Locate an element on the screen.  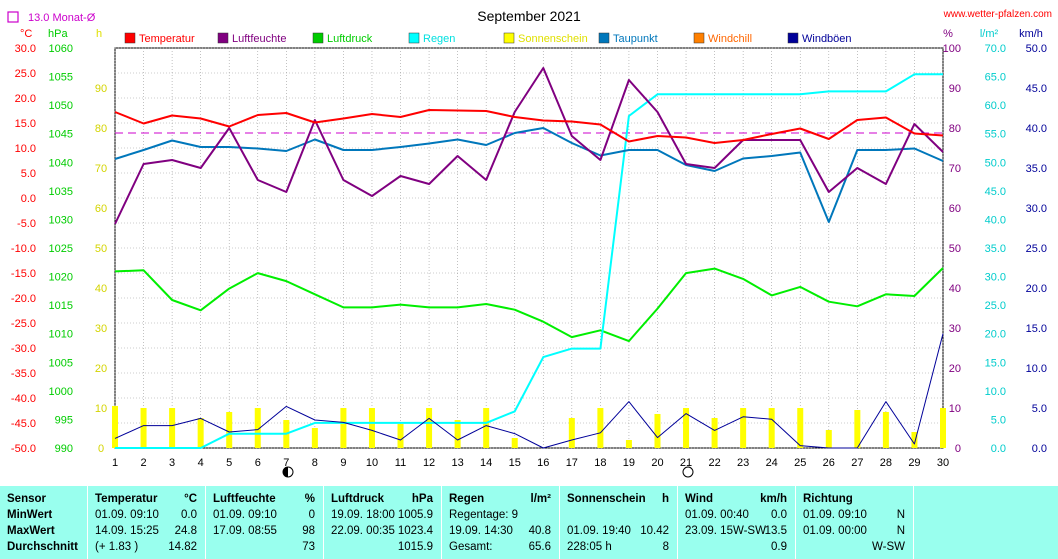
humidity-axis-label: 10 is located at coordinates (955, 409).